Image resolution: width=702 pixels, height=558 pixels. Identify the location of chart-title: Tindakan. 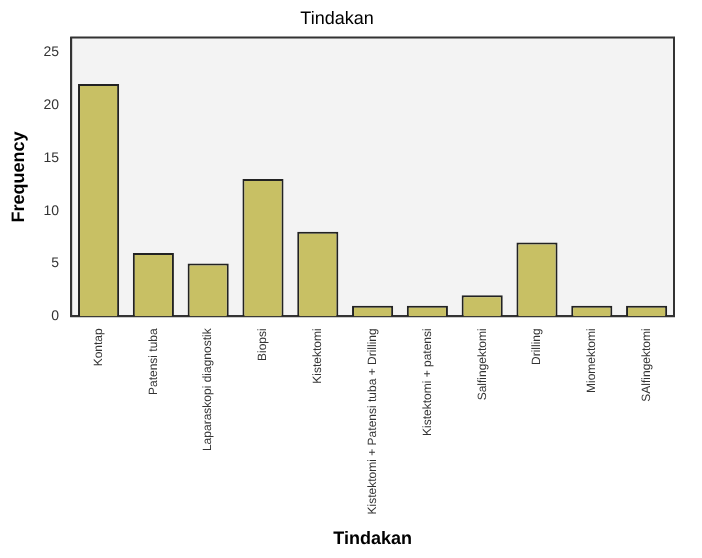
(337, 17).